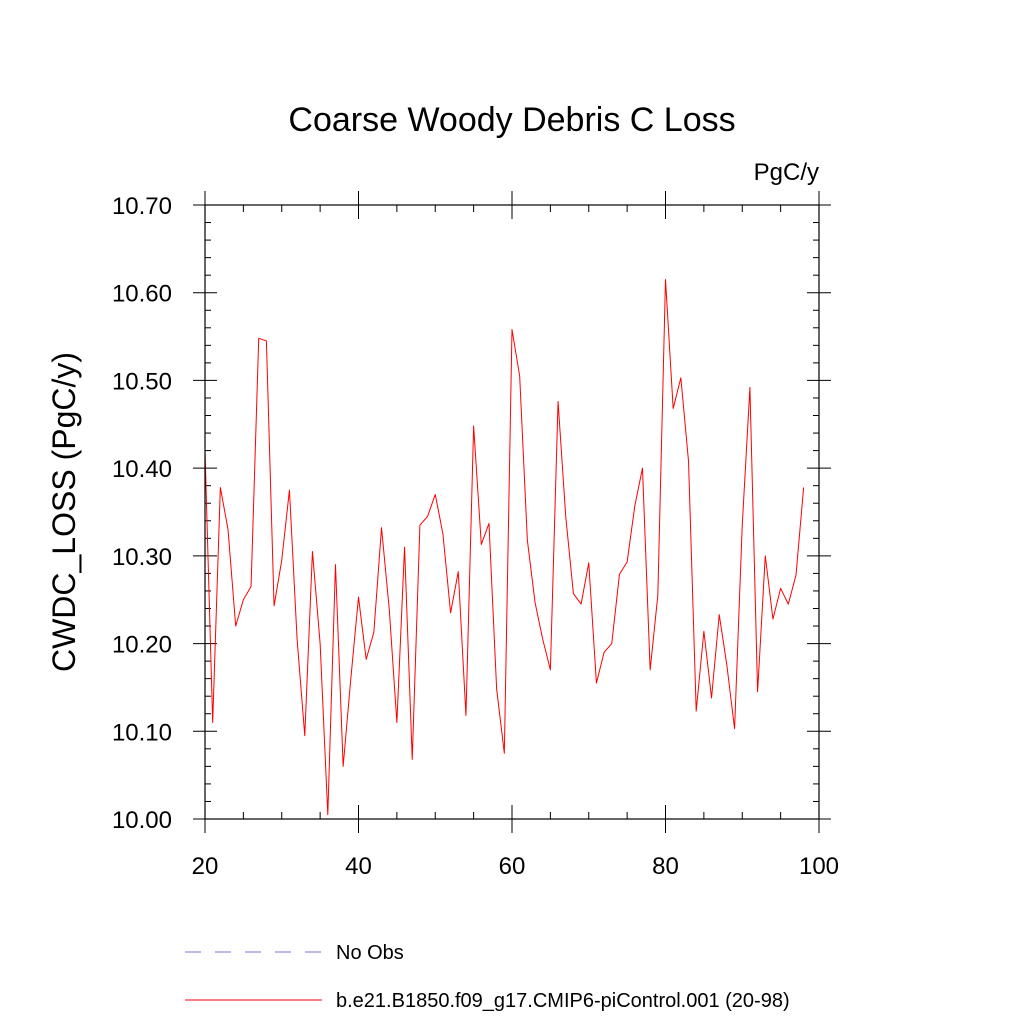 The width and height of the screenshot is (1024, 1024). Describe the element at coordinates (511, 120) in the screenshot. I see `chart-title: Coarse Woody Debris C Loss` at that location.